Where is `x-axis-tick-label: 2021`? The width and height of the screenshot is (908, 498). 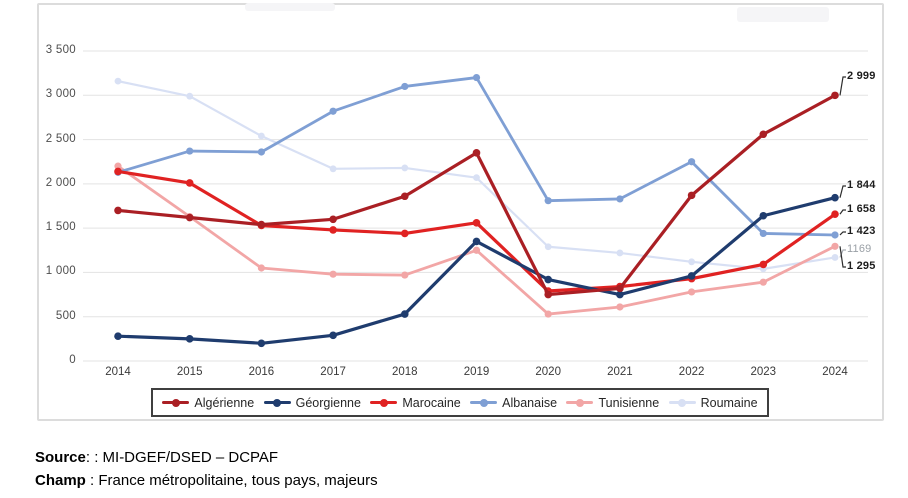 x-axis-tick-label: 2021 is located at coordinates (620, 372).